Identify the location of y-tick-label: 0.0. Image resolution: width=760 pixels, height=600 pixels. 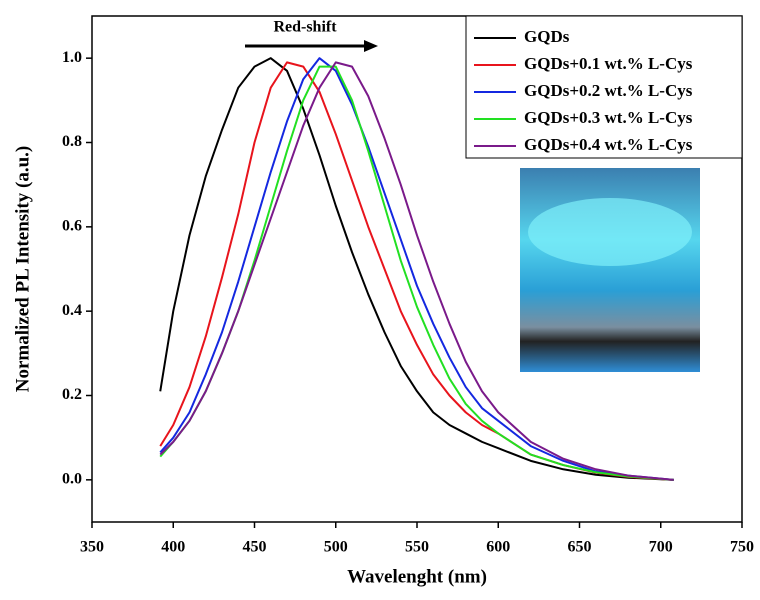
(72, 479).